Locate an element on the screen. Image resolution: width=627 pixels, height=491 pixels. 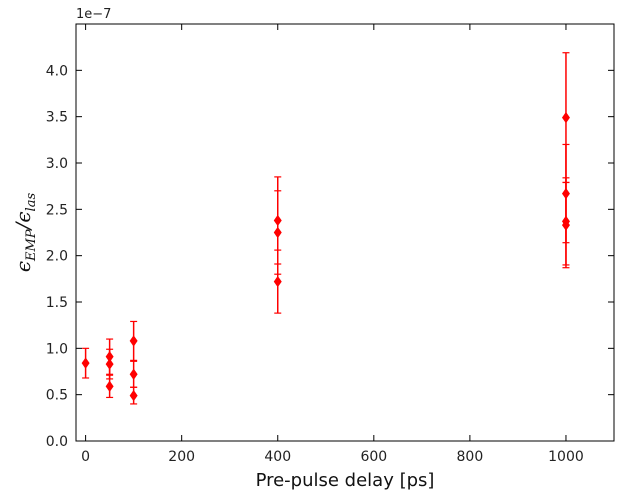
y-tick-label: 2.5 is located at coordinates (57, 210).